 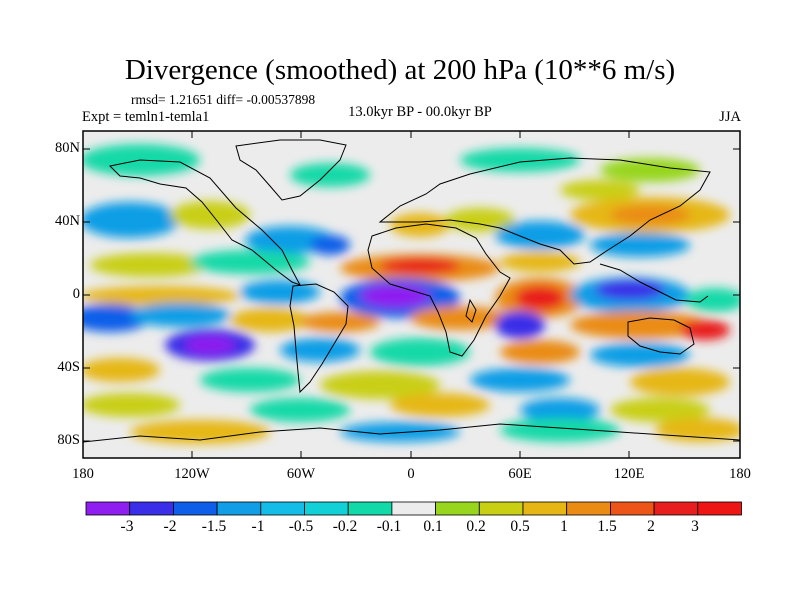 I want to click on lon-label-180w: 180, so click(x=83, y=474).